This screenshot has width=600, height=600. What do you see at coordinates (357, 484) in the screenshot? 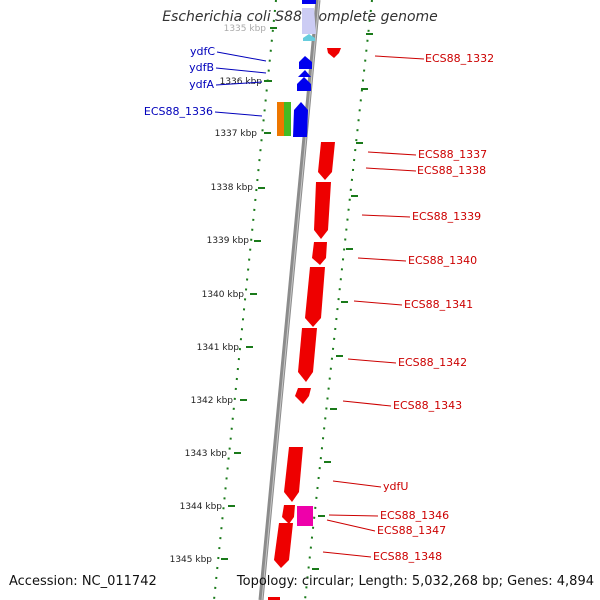
I see `leader-ydfU` at bounding box center [357, 484].